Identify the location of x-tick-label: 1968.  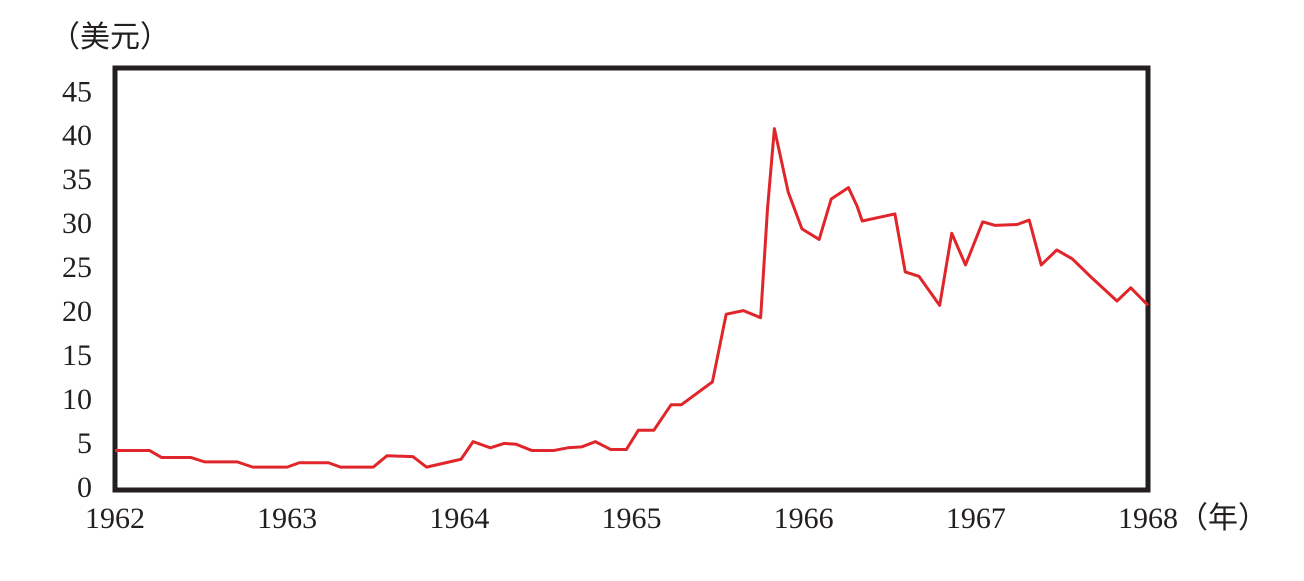
(1148, 518).